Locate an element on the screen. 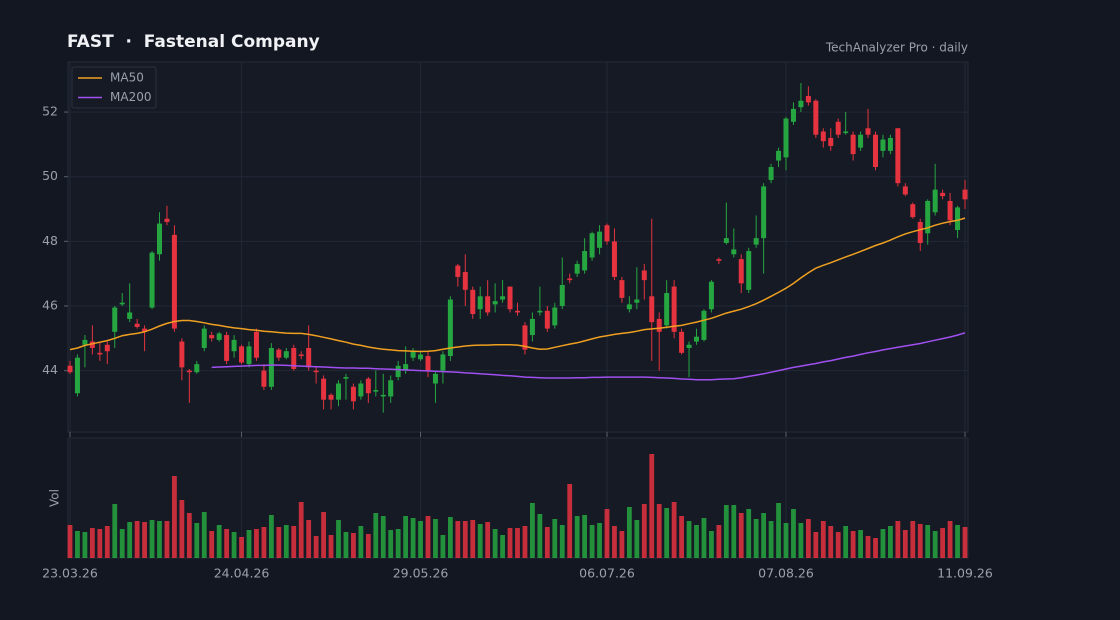 Image resolution: width=1120 pixels, height=620 pixels. x-tick-label: 07.08.26 is located at coordinates (786, 573).